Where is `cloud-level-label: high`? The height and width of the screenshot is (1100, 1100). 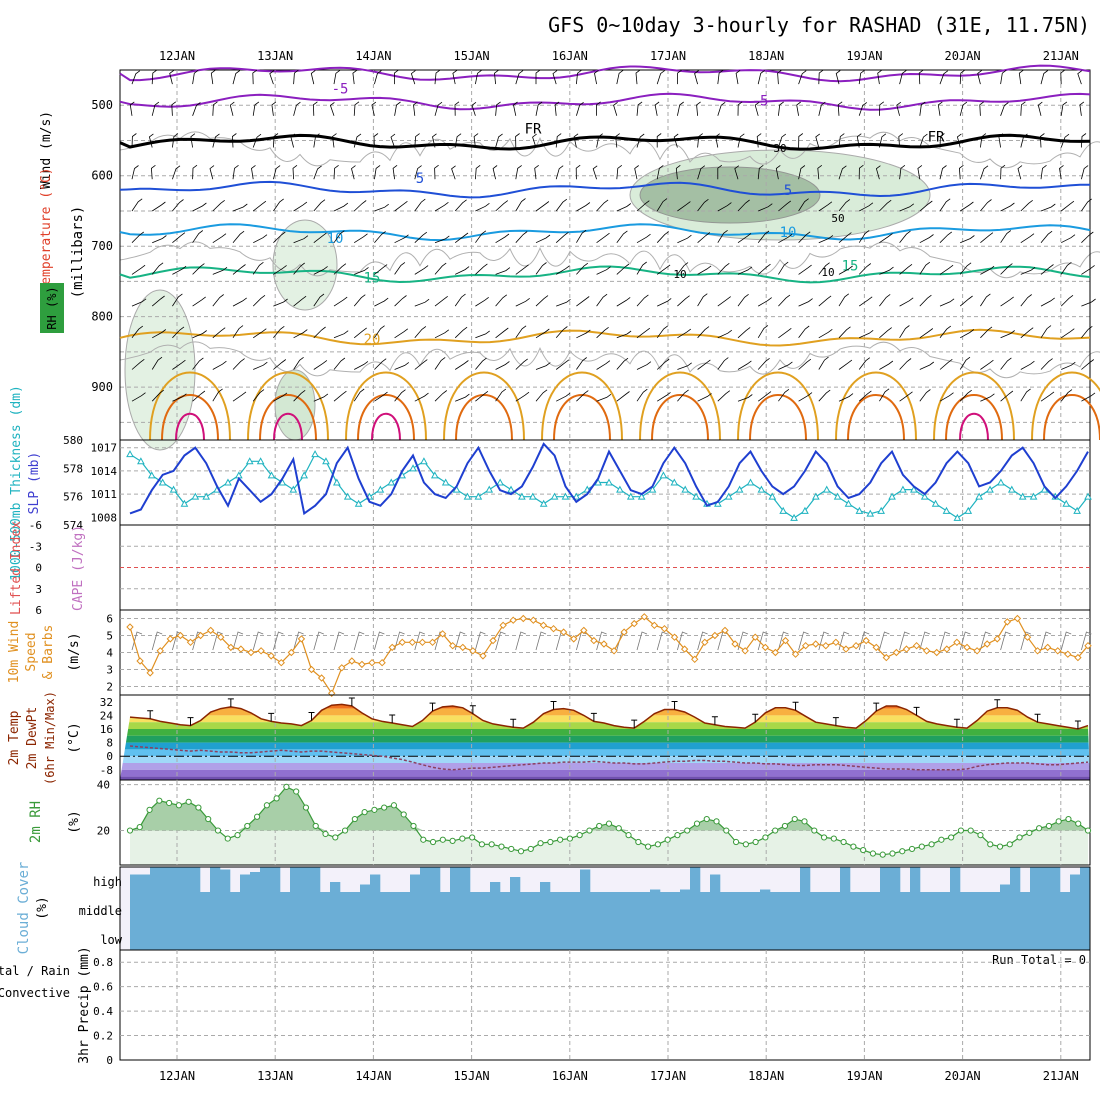
cloud-level-label: high is located at coordinates (107, 882).